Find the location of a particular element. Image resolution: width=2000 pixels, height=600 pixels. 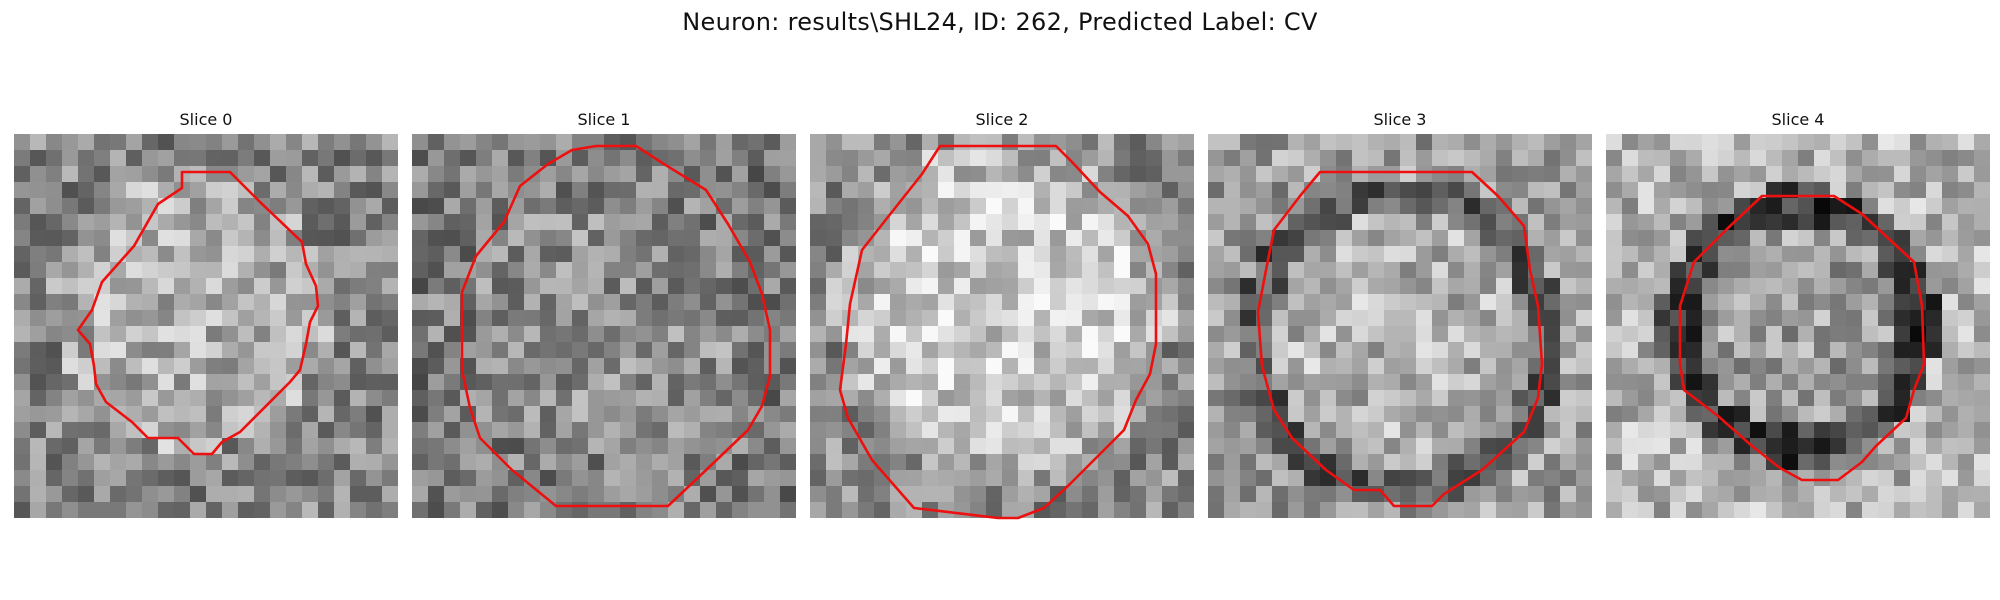

slice-panel-0: Slice 0 is located at coordinates (206, 313).